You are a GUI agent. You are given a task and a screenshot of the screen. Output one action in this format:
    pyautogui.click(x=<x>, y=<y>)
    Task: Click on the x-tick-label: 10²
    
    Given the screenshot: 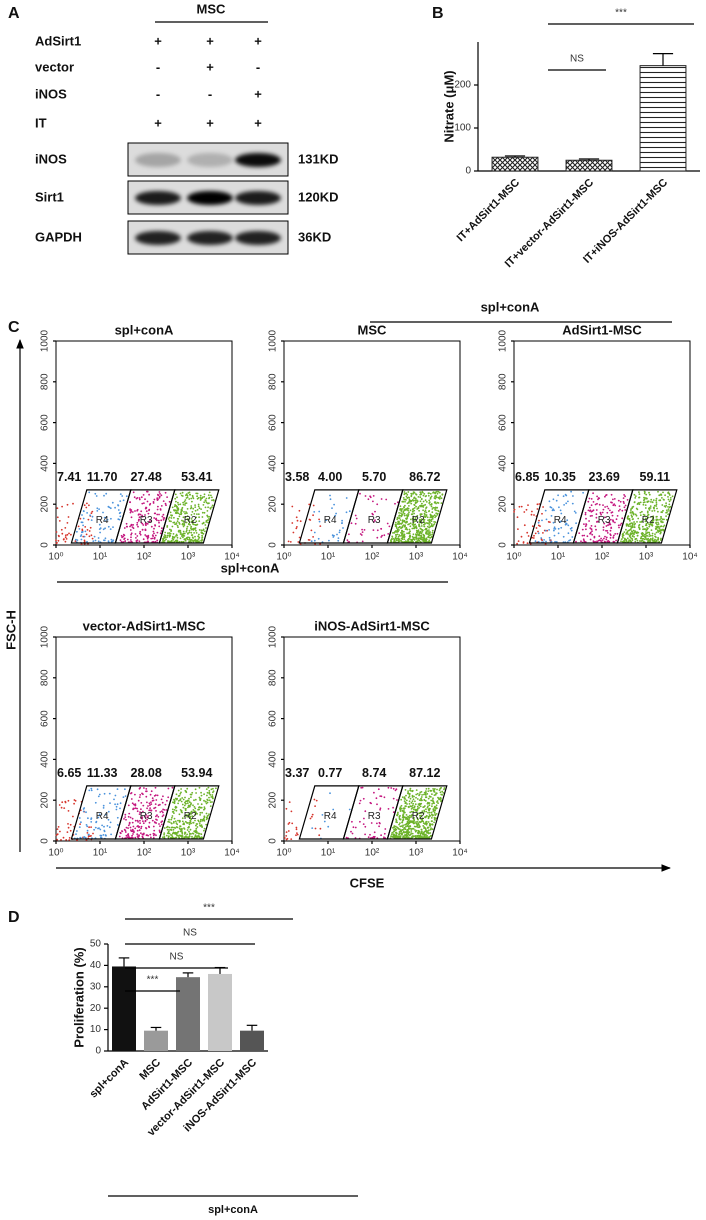 What is the action you would take?
    pyautogui.click(x=144, y=853)
    